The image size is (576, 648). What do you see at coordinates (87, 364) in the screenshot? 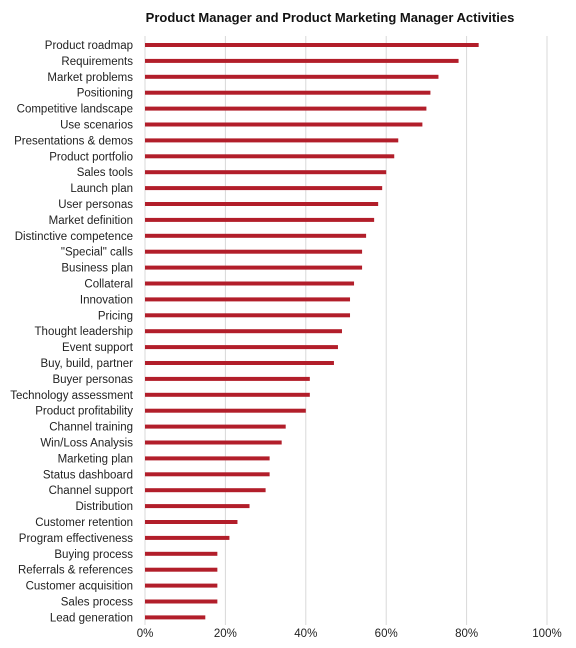
I see `category-label: Buy, build, partner` at bounding box center [87, 364].